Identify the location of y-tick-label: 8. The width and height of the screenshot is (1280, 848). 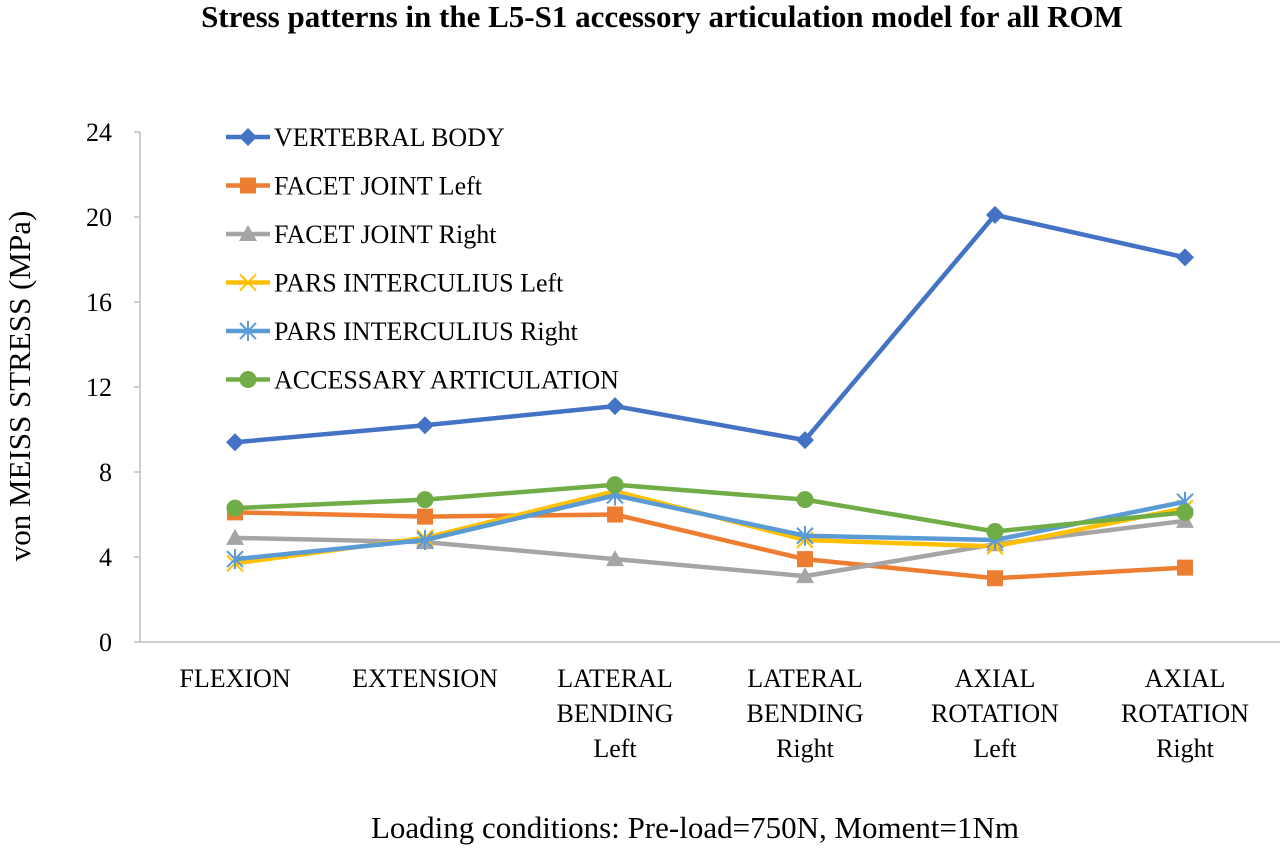
(105, 472).